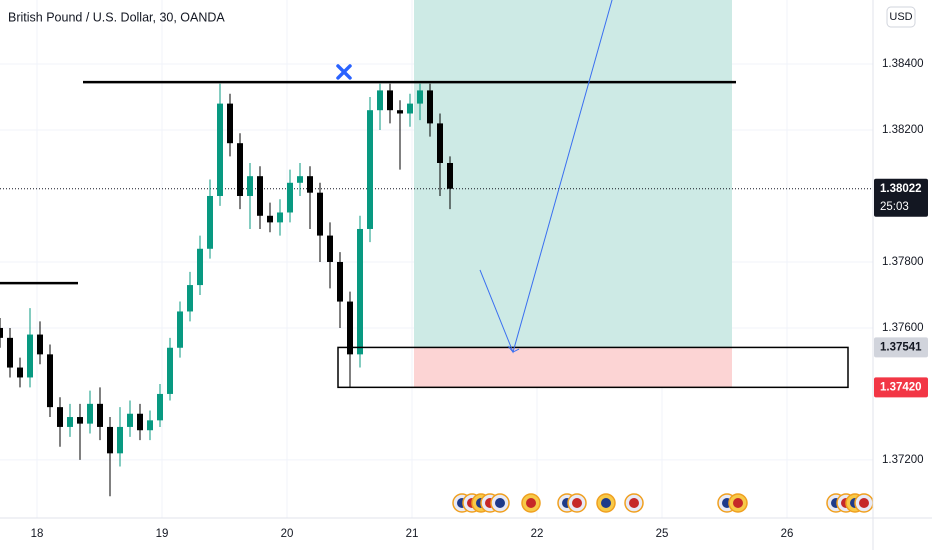  Describe the element at coordinates (901, 189) in the screenshot. I see `price-tag-label: 1.38022` at that location.